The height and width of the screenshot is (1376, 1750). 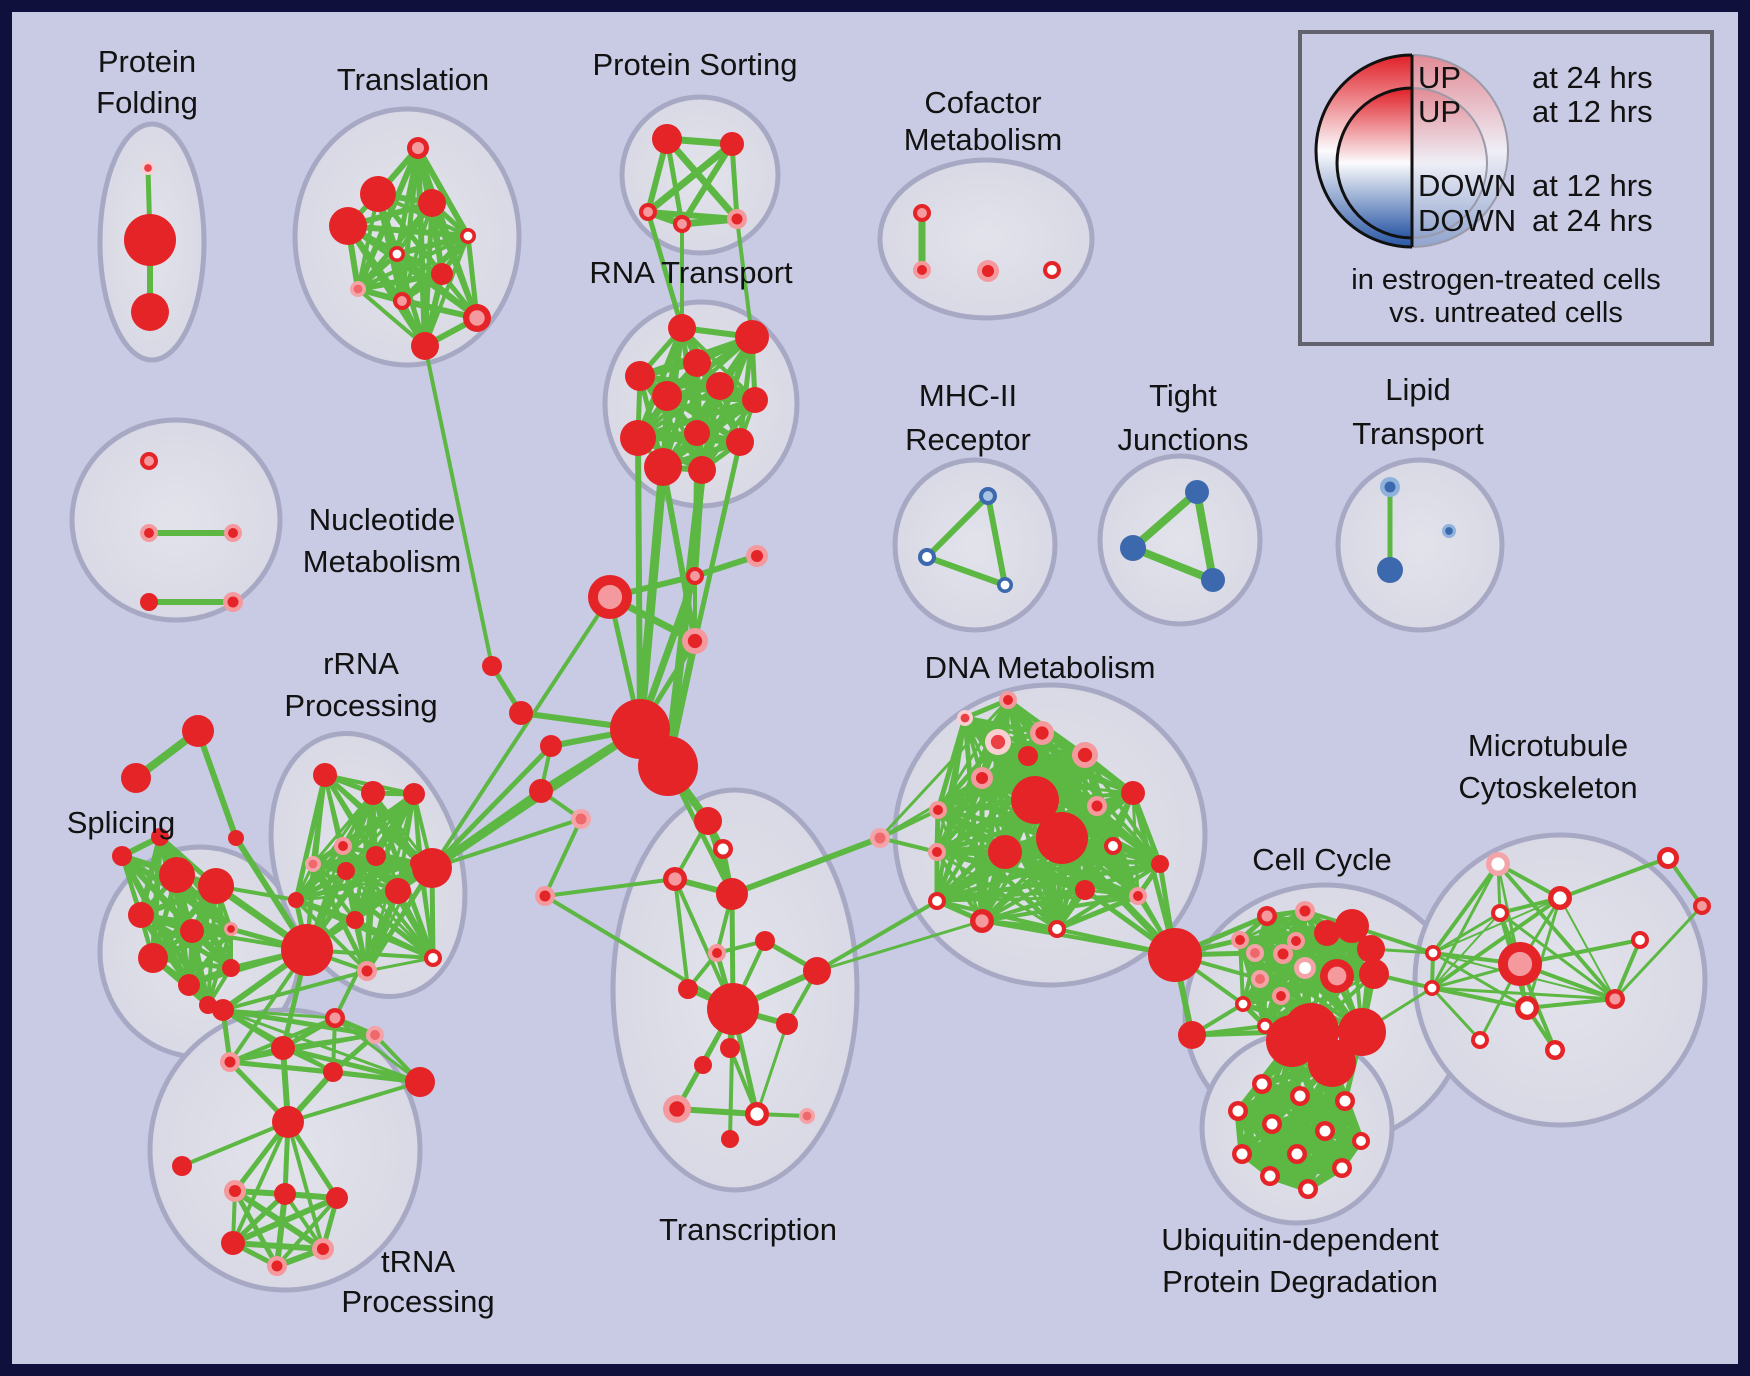 What do you see at coordinates (667, 139) in the screenshot?
I see `network-node-ps-0-outer` at bounding box center [667, 139].